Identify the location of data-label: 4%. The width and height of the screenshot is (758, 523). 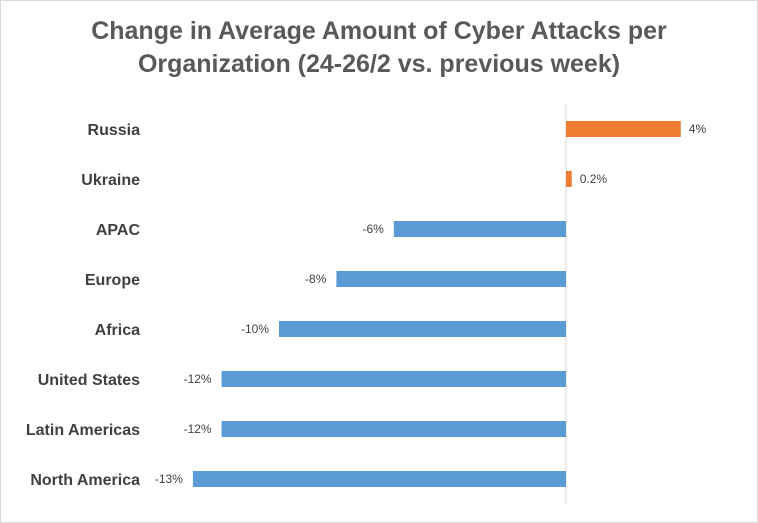
(698, 129).